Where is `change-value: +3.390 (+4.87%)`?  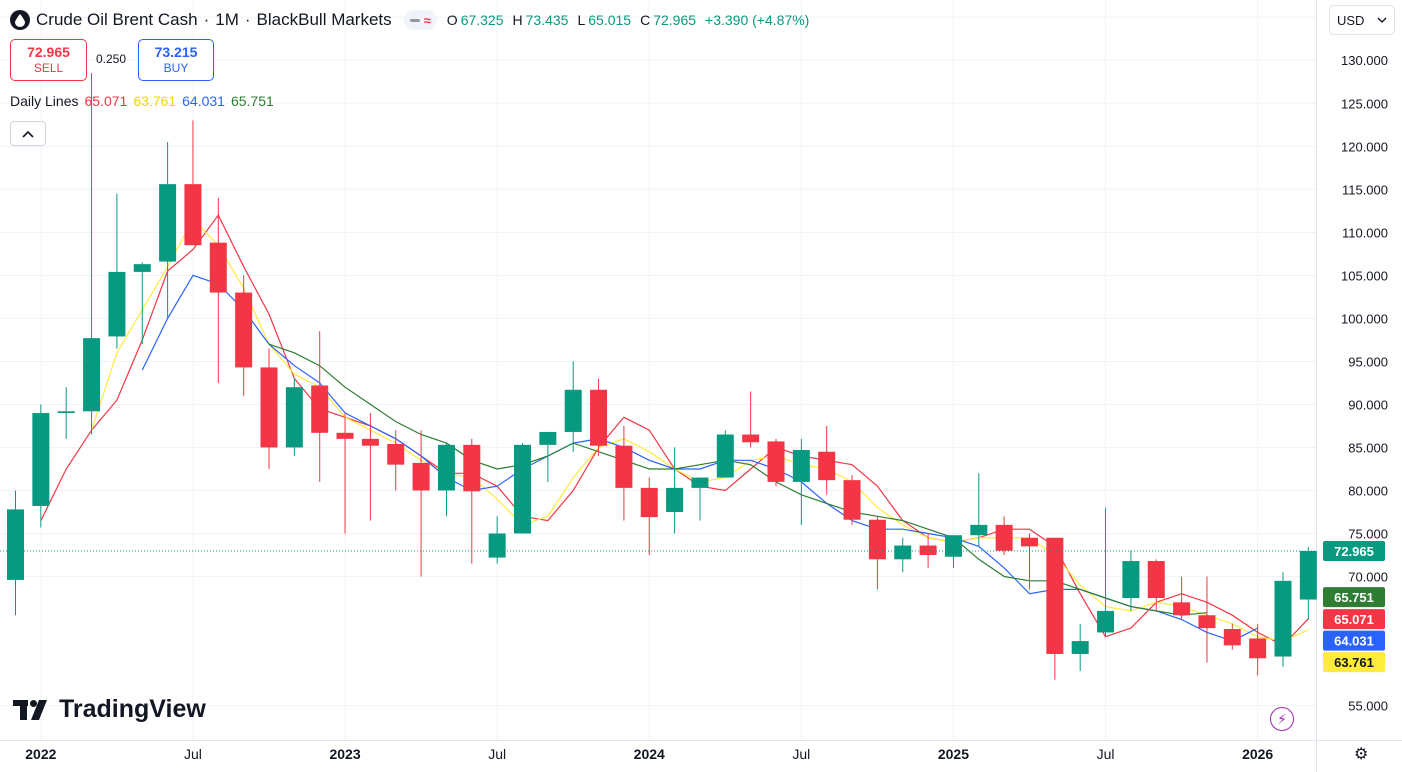
change-value: +3.390 (+4.87%) is located at coordinates (757, 20).